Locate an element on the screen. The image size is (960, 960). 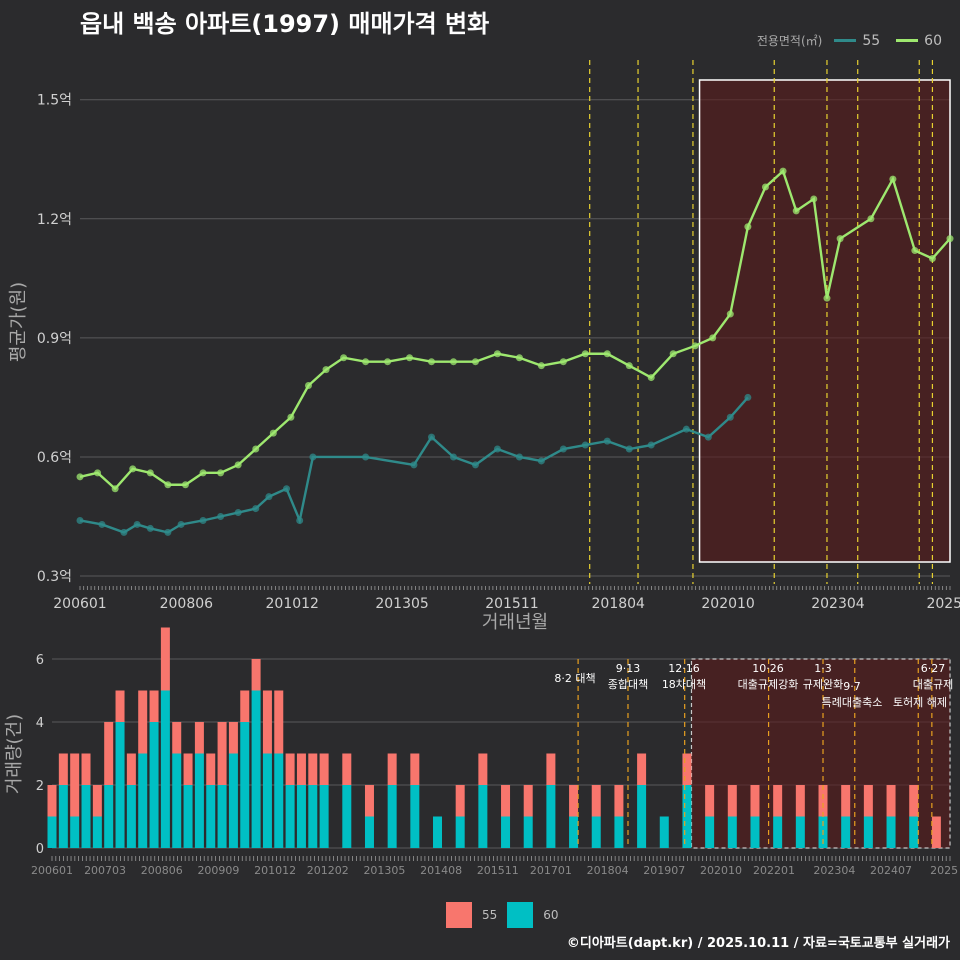
x-tick-label: 202010 is located at coordinates (727, 604).